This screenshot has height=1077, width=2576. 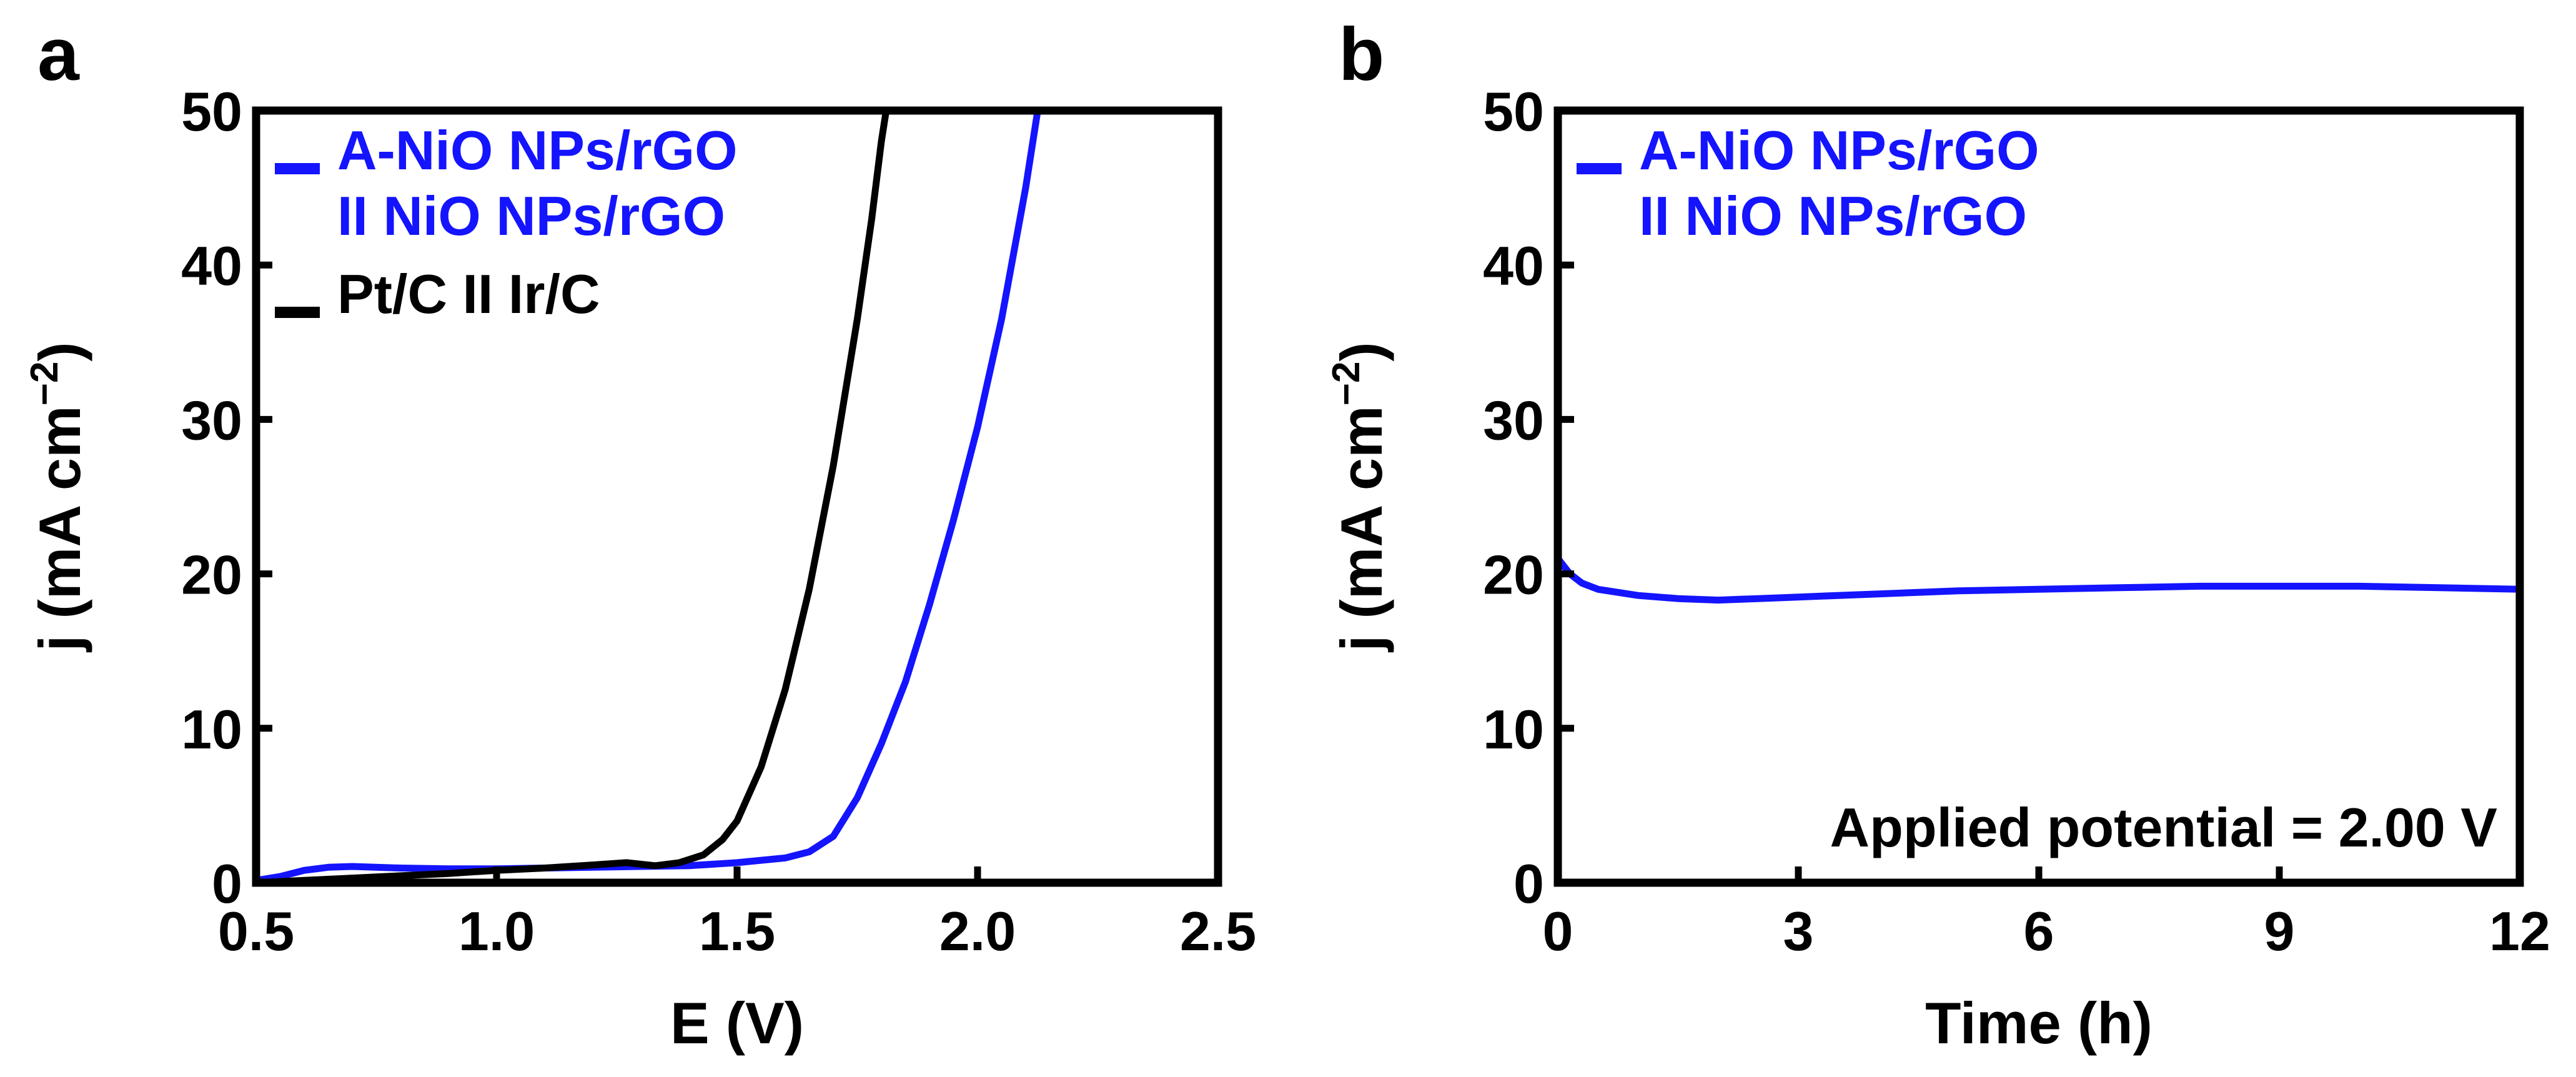 What do you see at coordinates (1558, 931) in the screenshot?
I see `x-tick-label: 0` at bounding box center [1558, 931].